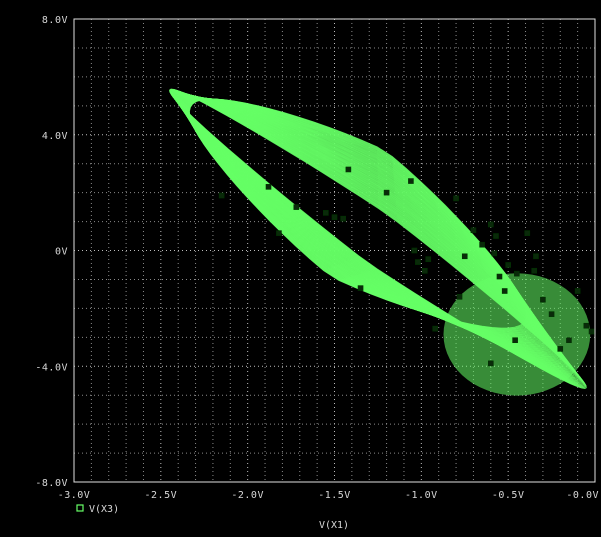 The width and height of the screenshot is (601, 537). I want to click on x-tick-label: -1.5V, so click(334, 495).